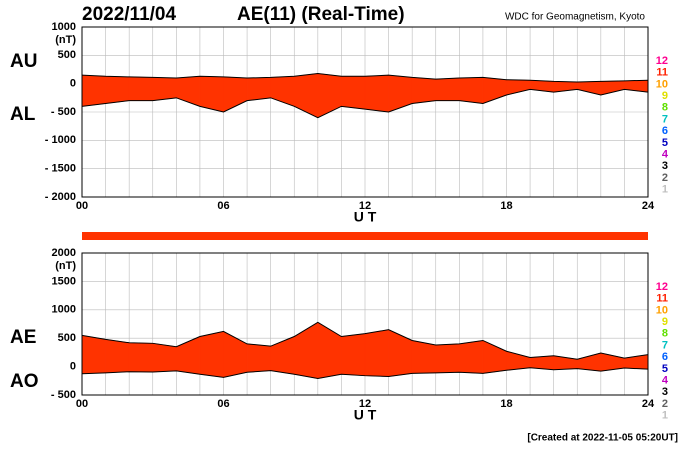 This screenshot has height=450, width=700. I want to click on y-tick-label: - 2000, so click(60, 197).